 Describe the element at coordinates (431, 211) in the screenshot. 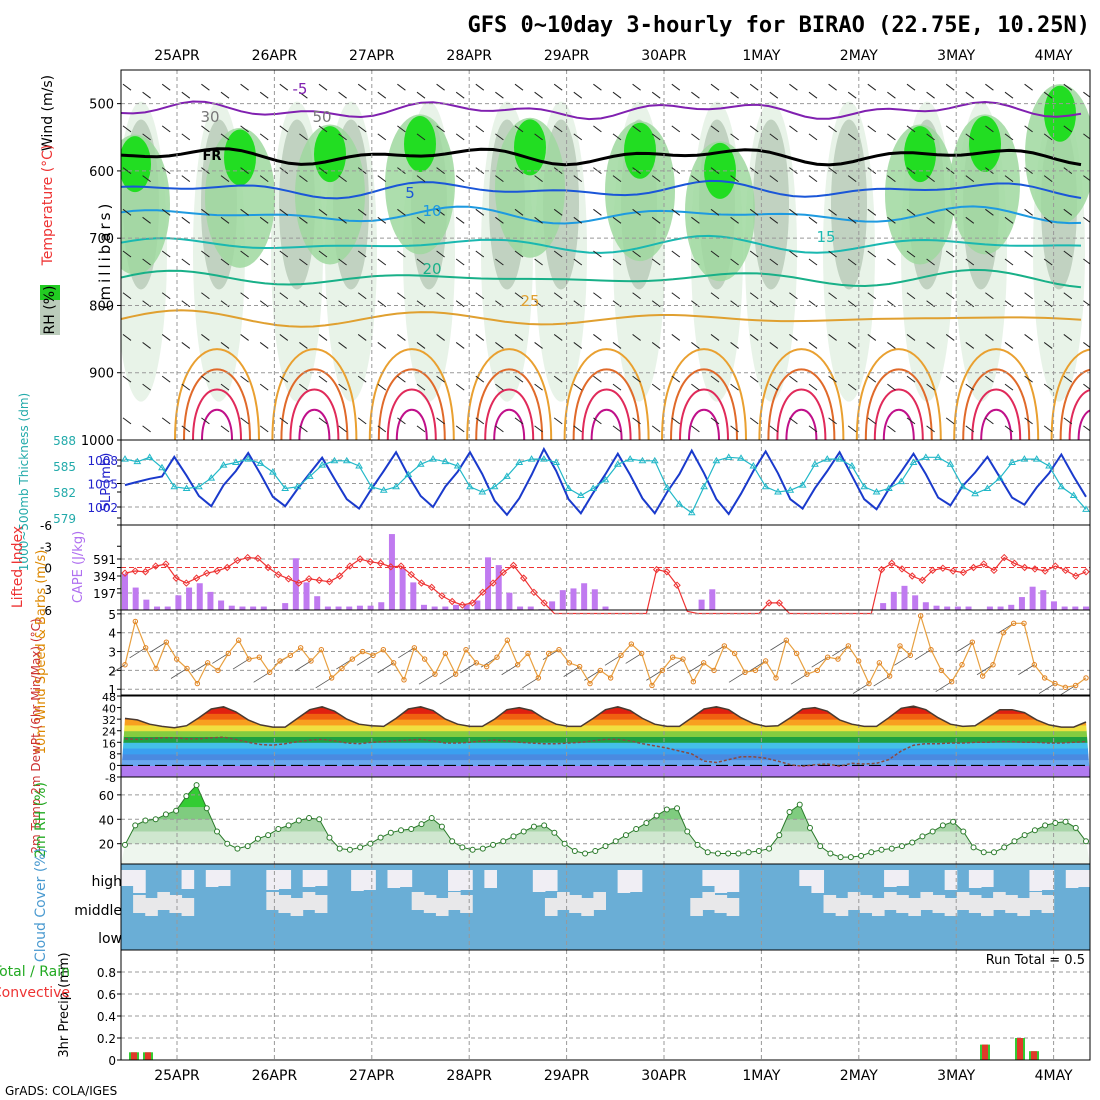

I see `contour-label: 10` at that location.